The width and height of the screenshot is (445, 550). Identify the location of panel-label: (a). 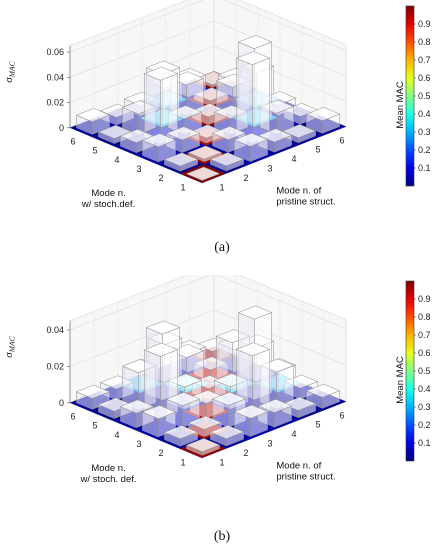
(222, 247).